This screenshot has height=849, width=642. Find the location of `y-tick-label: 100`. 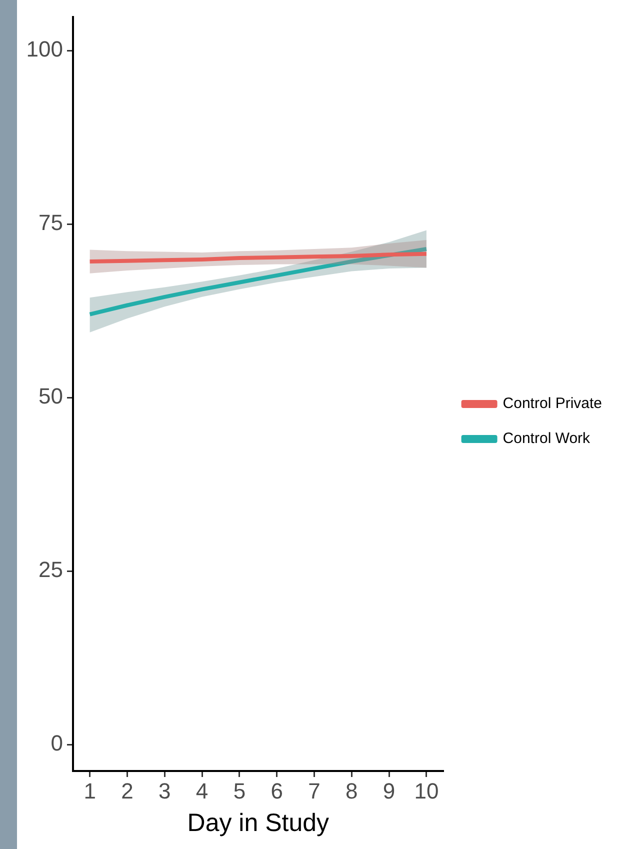

y-tick-label: 100 is located at coordinates (44, 49).